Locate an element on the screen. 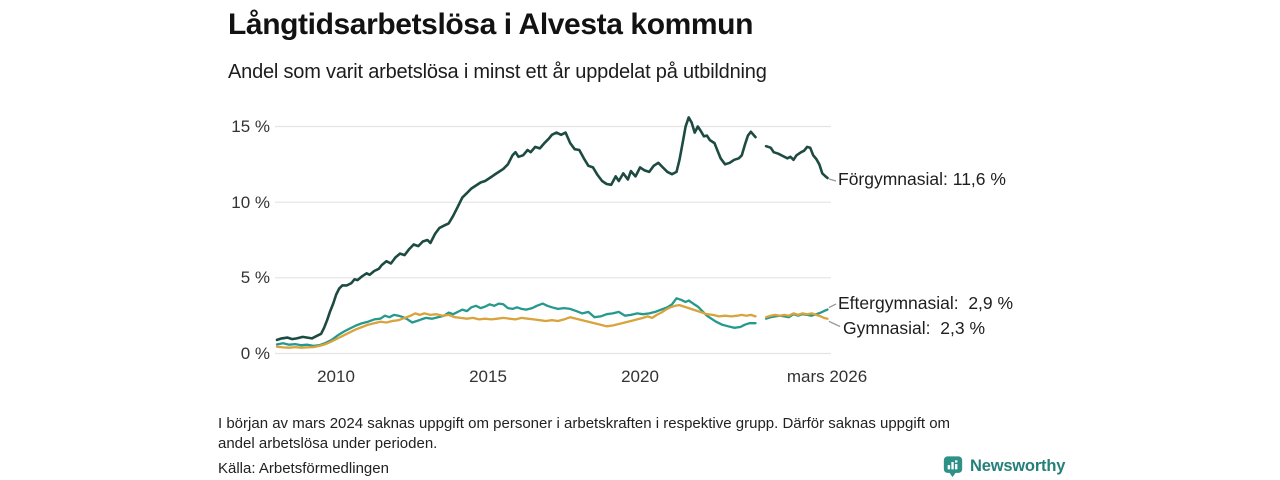 The image size is (1280, 480). y-axis-tick-0: 0 % is located at coordinates (255, 353).